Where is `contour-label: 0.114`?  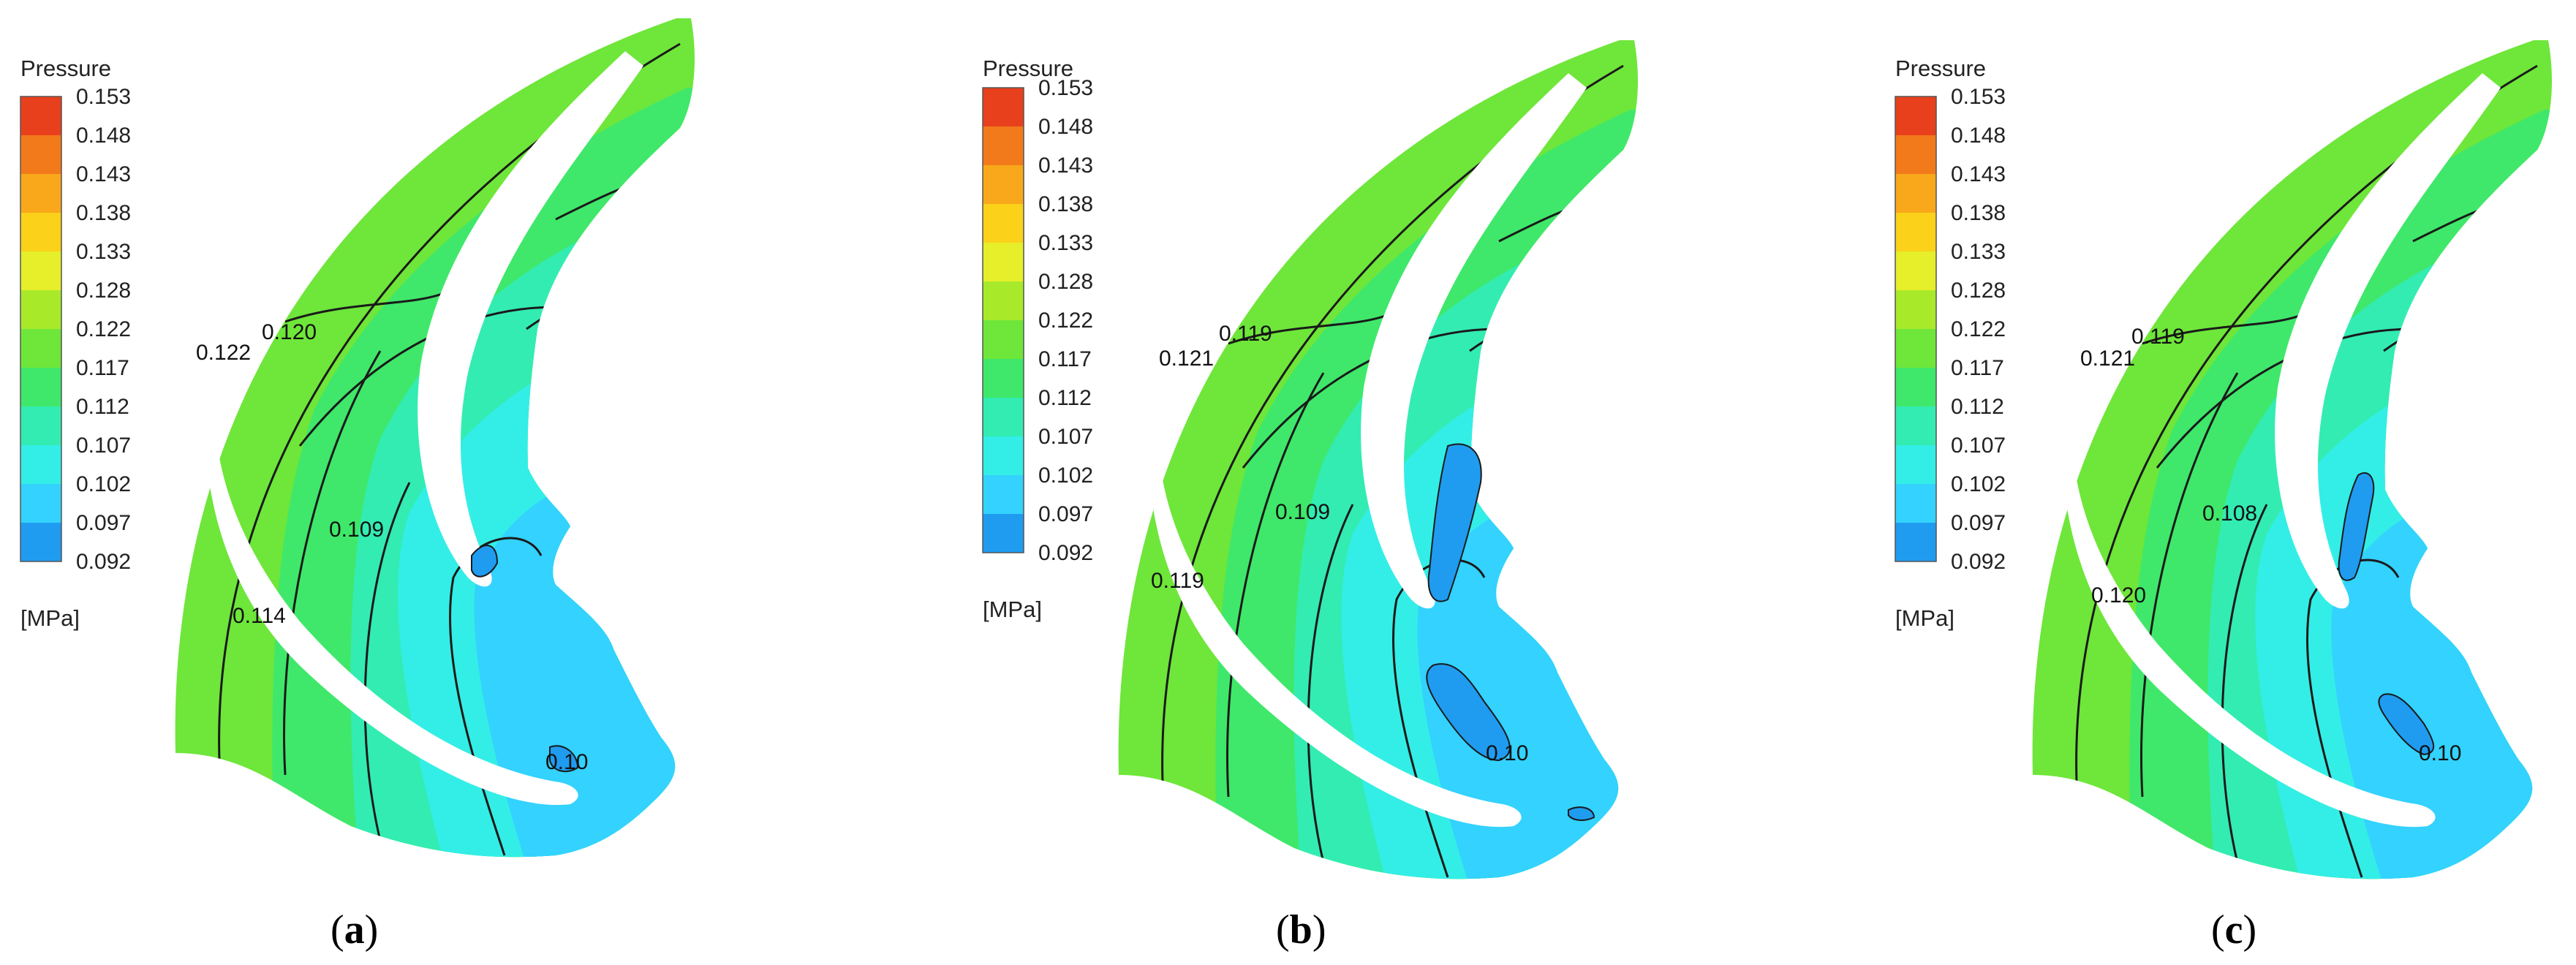
contour-label: 0.114 is located at coordinates (259, 616).